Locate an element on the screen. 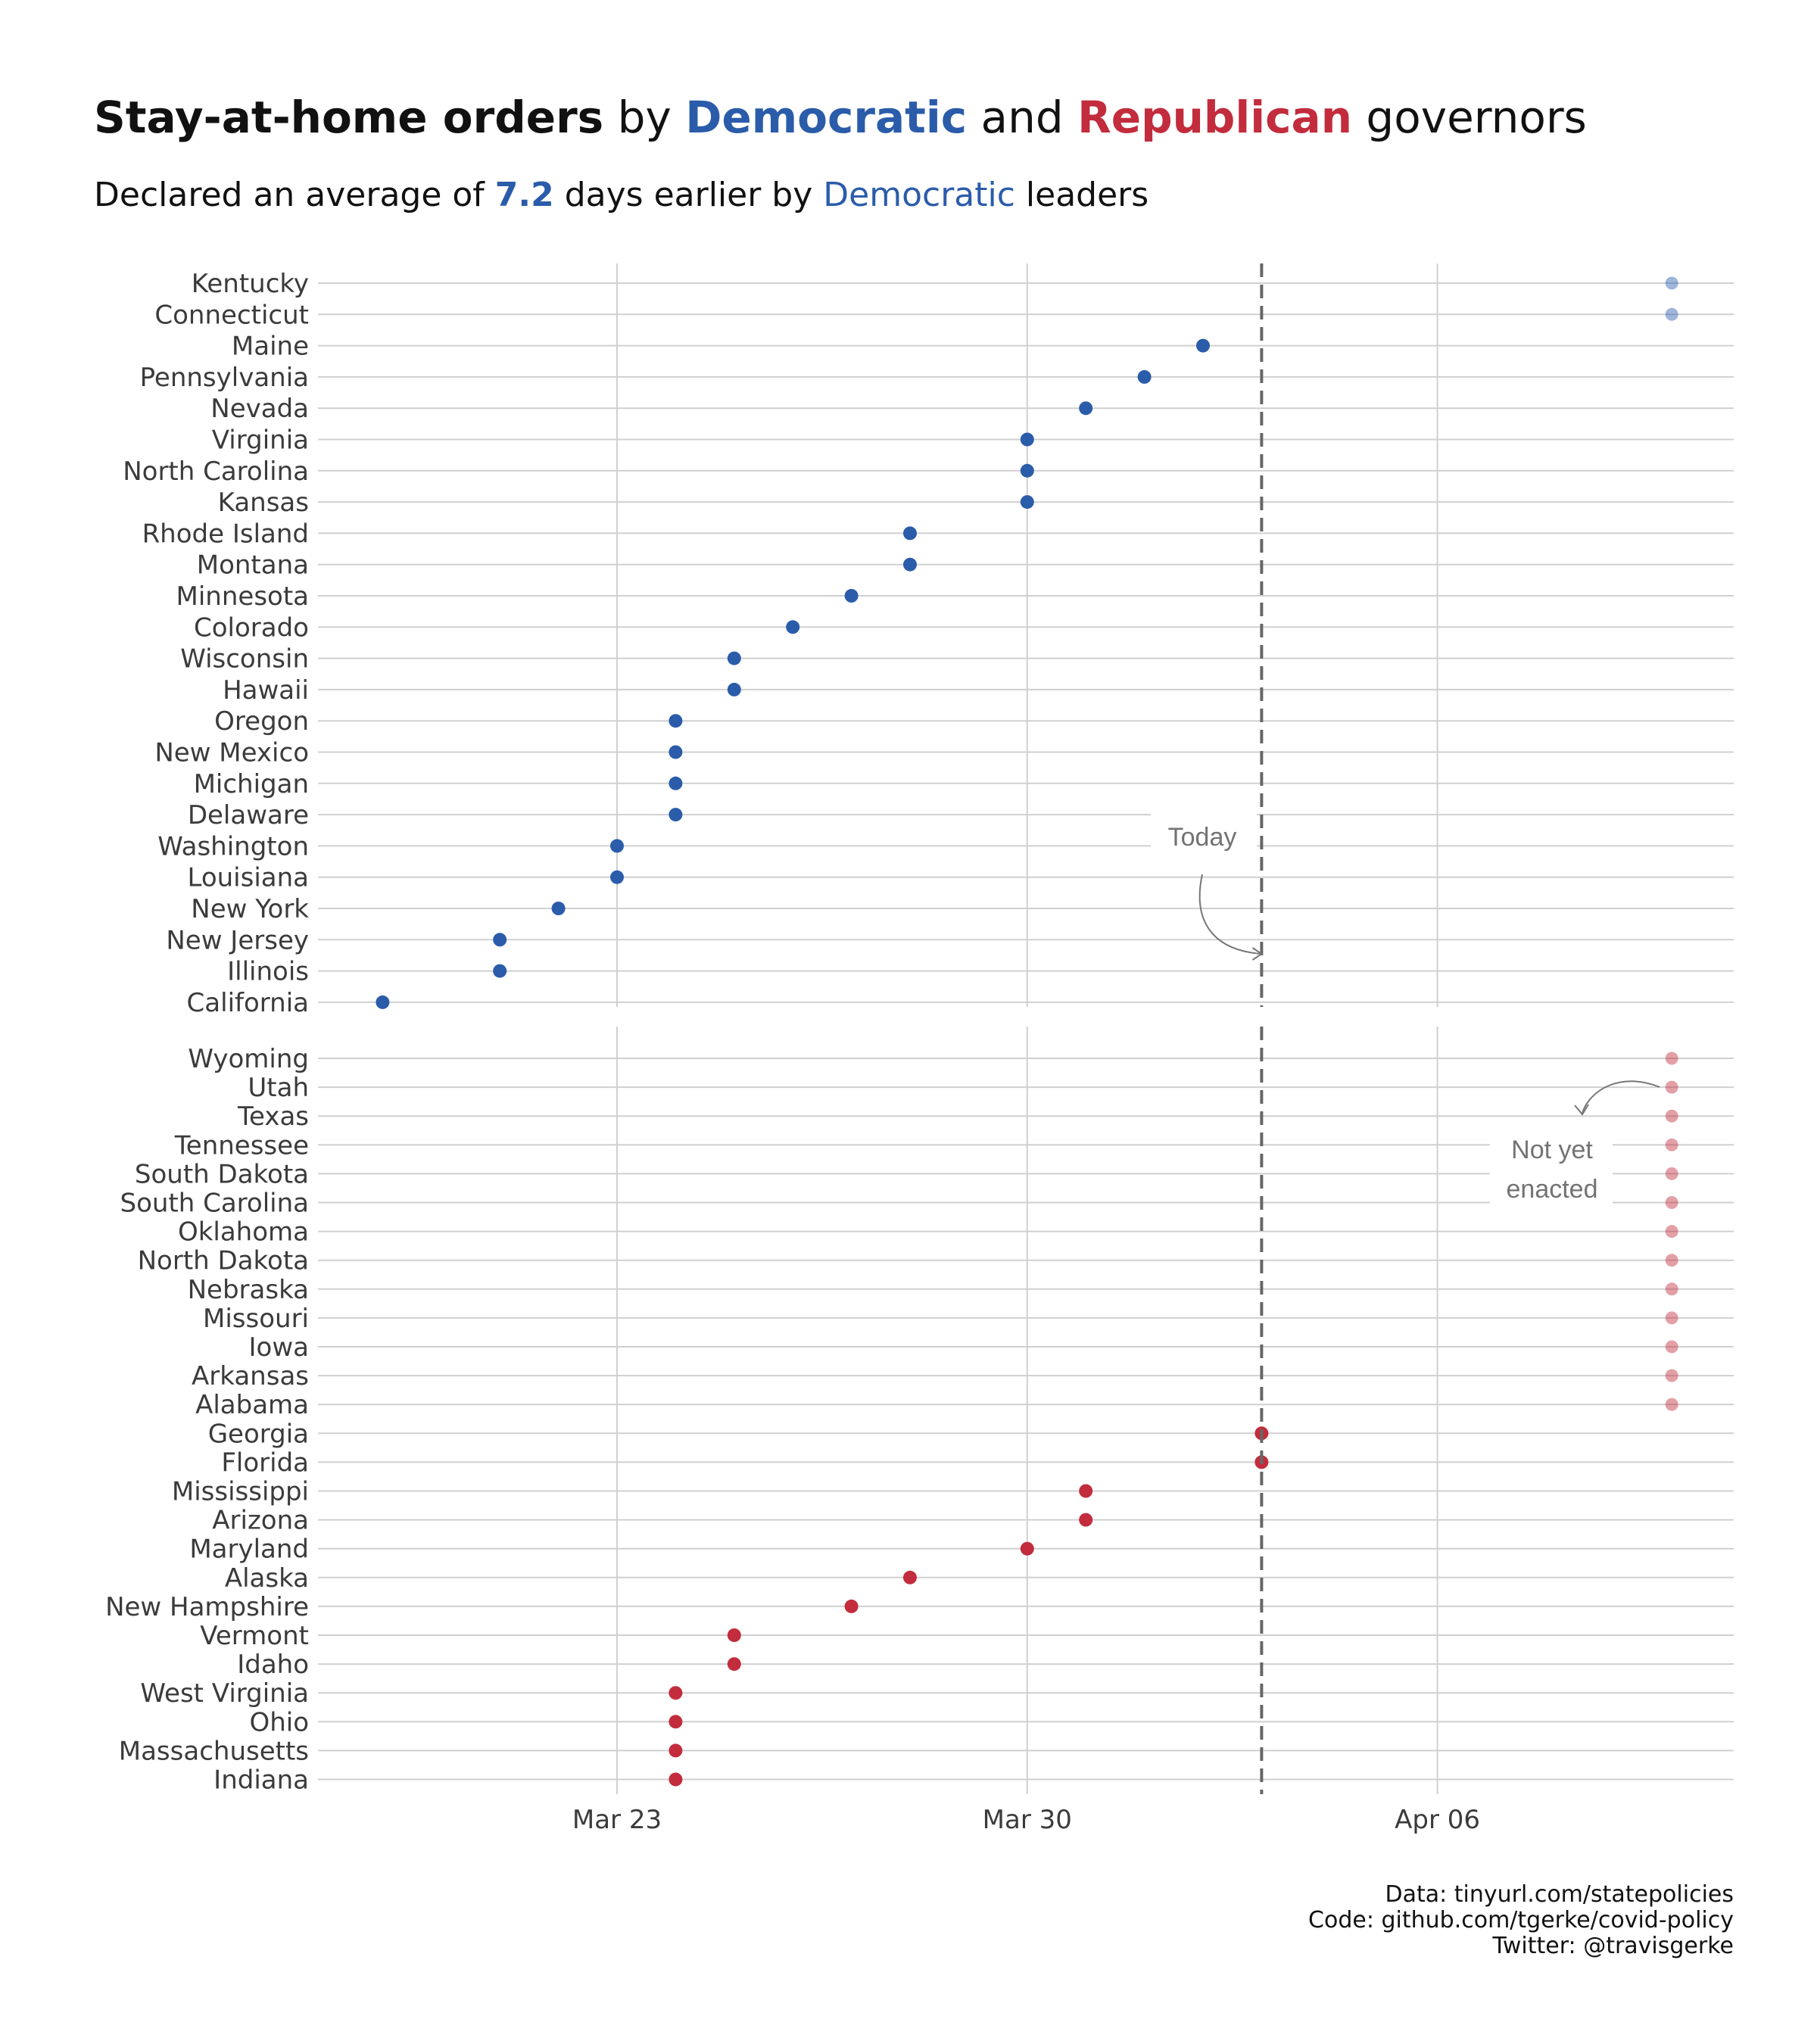 This screenshot has width=1817, height=2044. state-label: Connecticut is located at coordinates (231, 315).